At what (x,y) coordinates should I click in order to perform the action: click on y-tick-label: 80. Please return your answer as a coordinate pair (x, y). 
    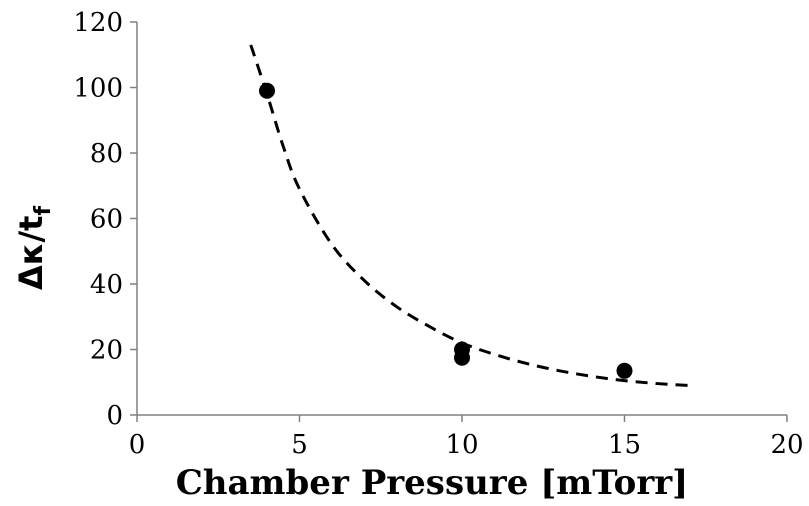
    Looking at the image, I should click on (106, 154).